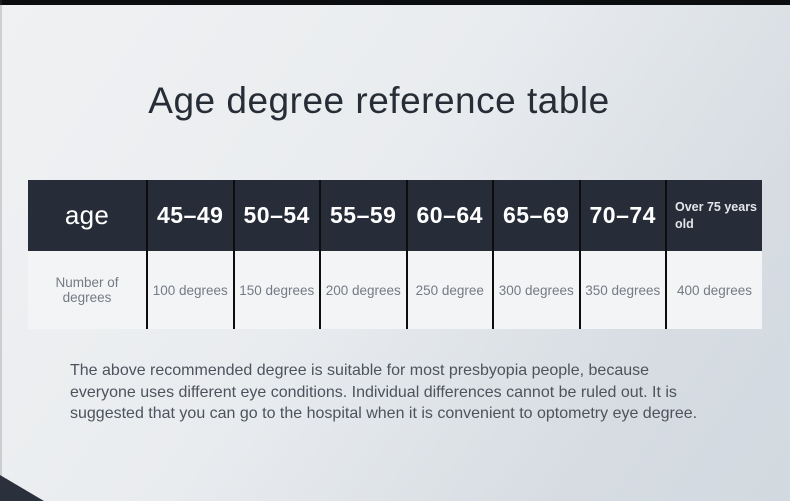  I want to click on body-cell-300-degrees: 300 degrees, so click(536, 290).